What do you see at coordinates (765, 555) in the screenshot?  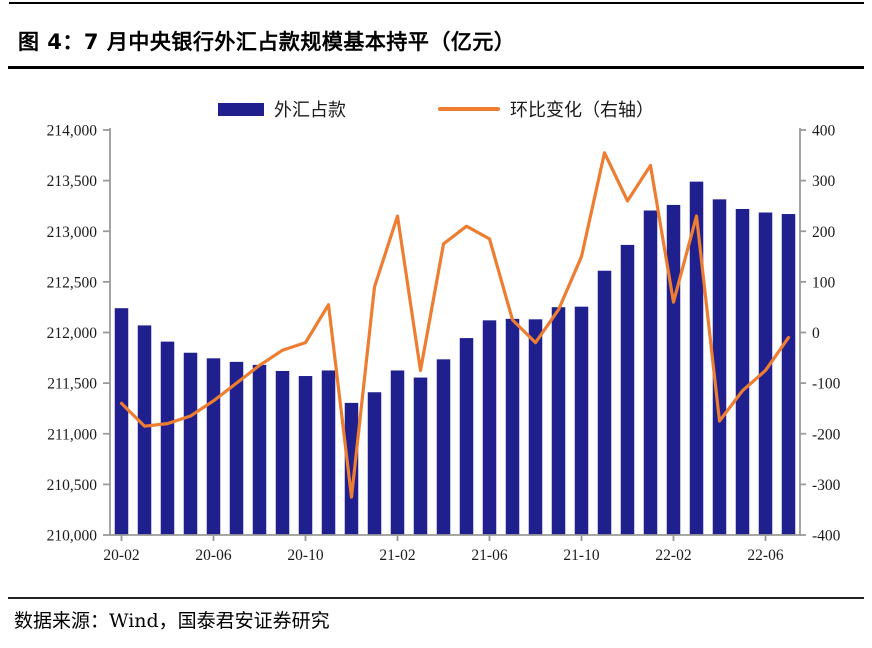 I see `x-axis-label-22-06: 22-06` at bounding box center [765, 555].